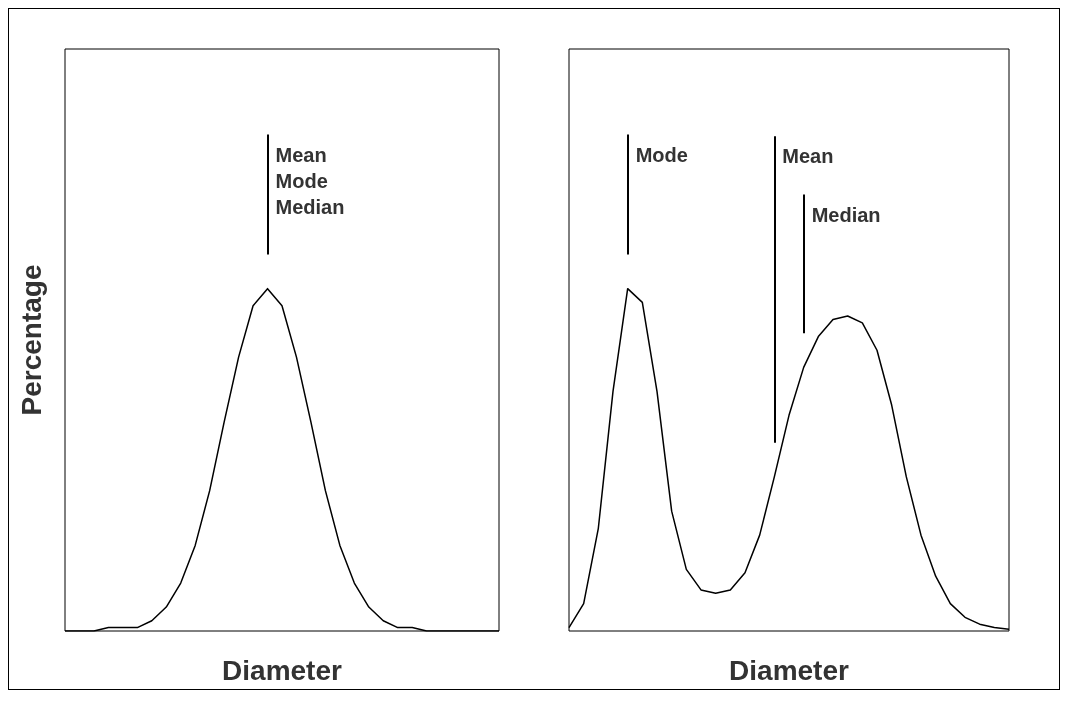  I want to click on text: Mean Mode Median, so click(310, 180).